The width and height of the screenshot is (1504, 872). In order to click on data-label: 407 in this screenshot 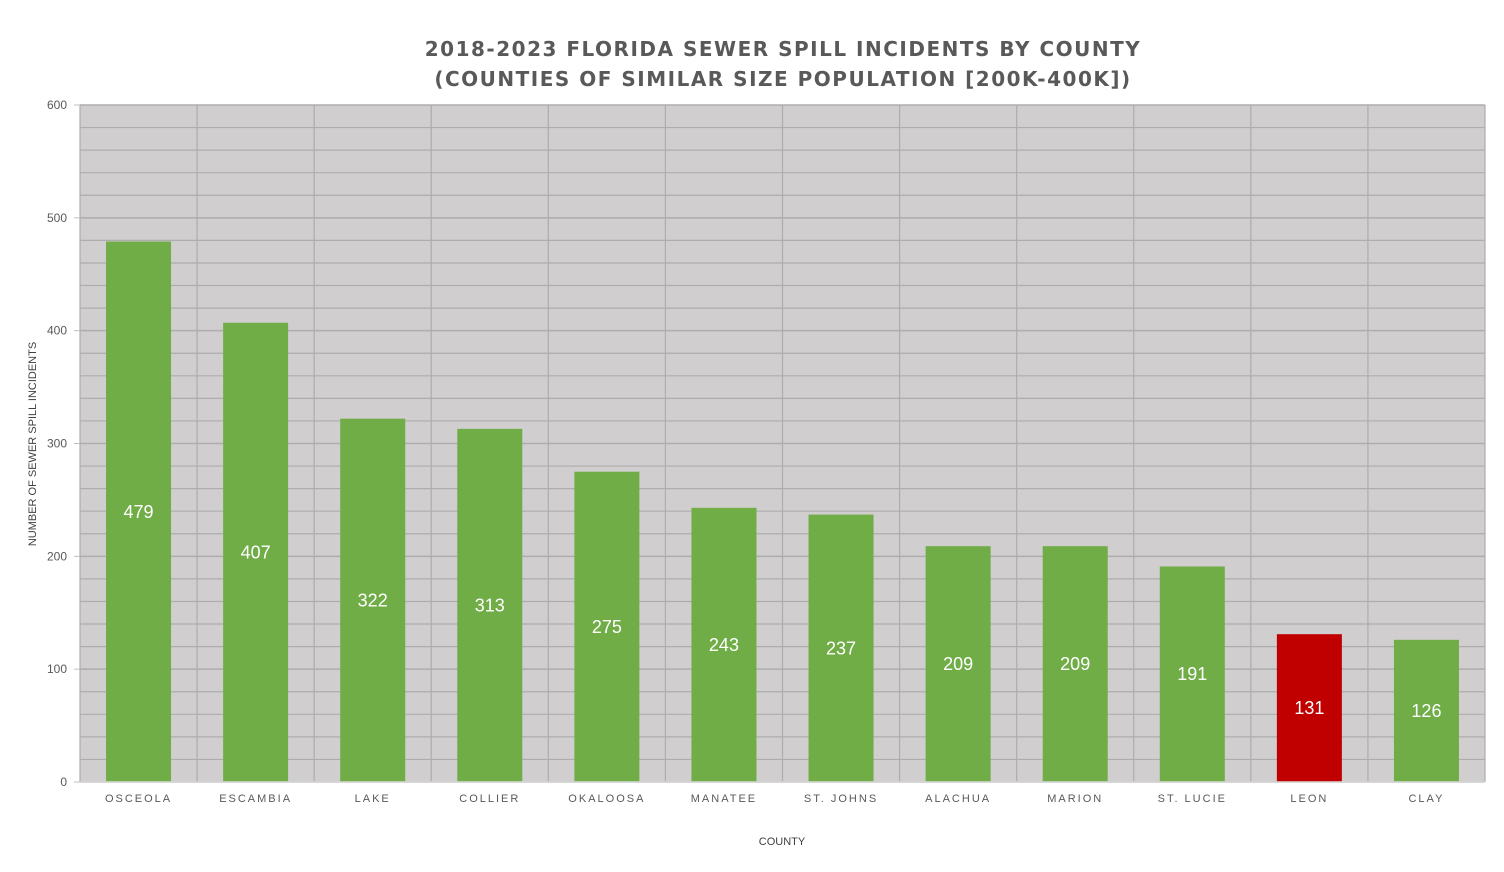, I will do `click(256, 552)`.